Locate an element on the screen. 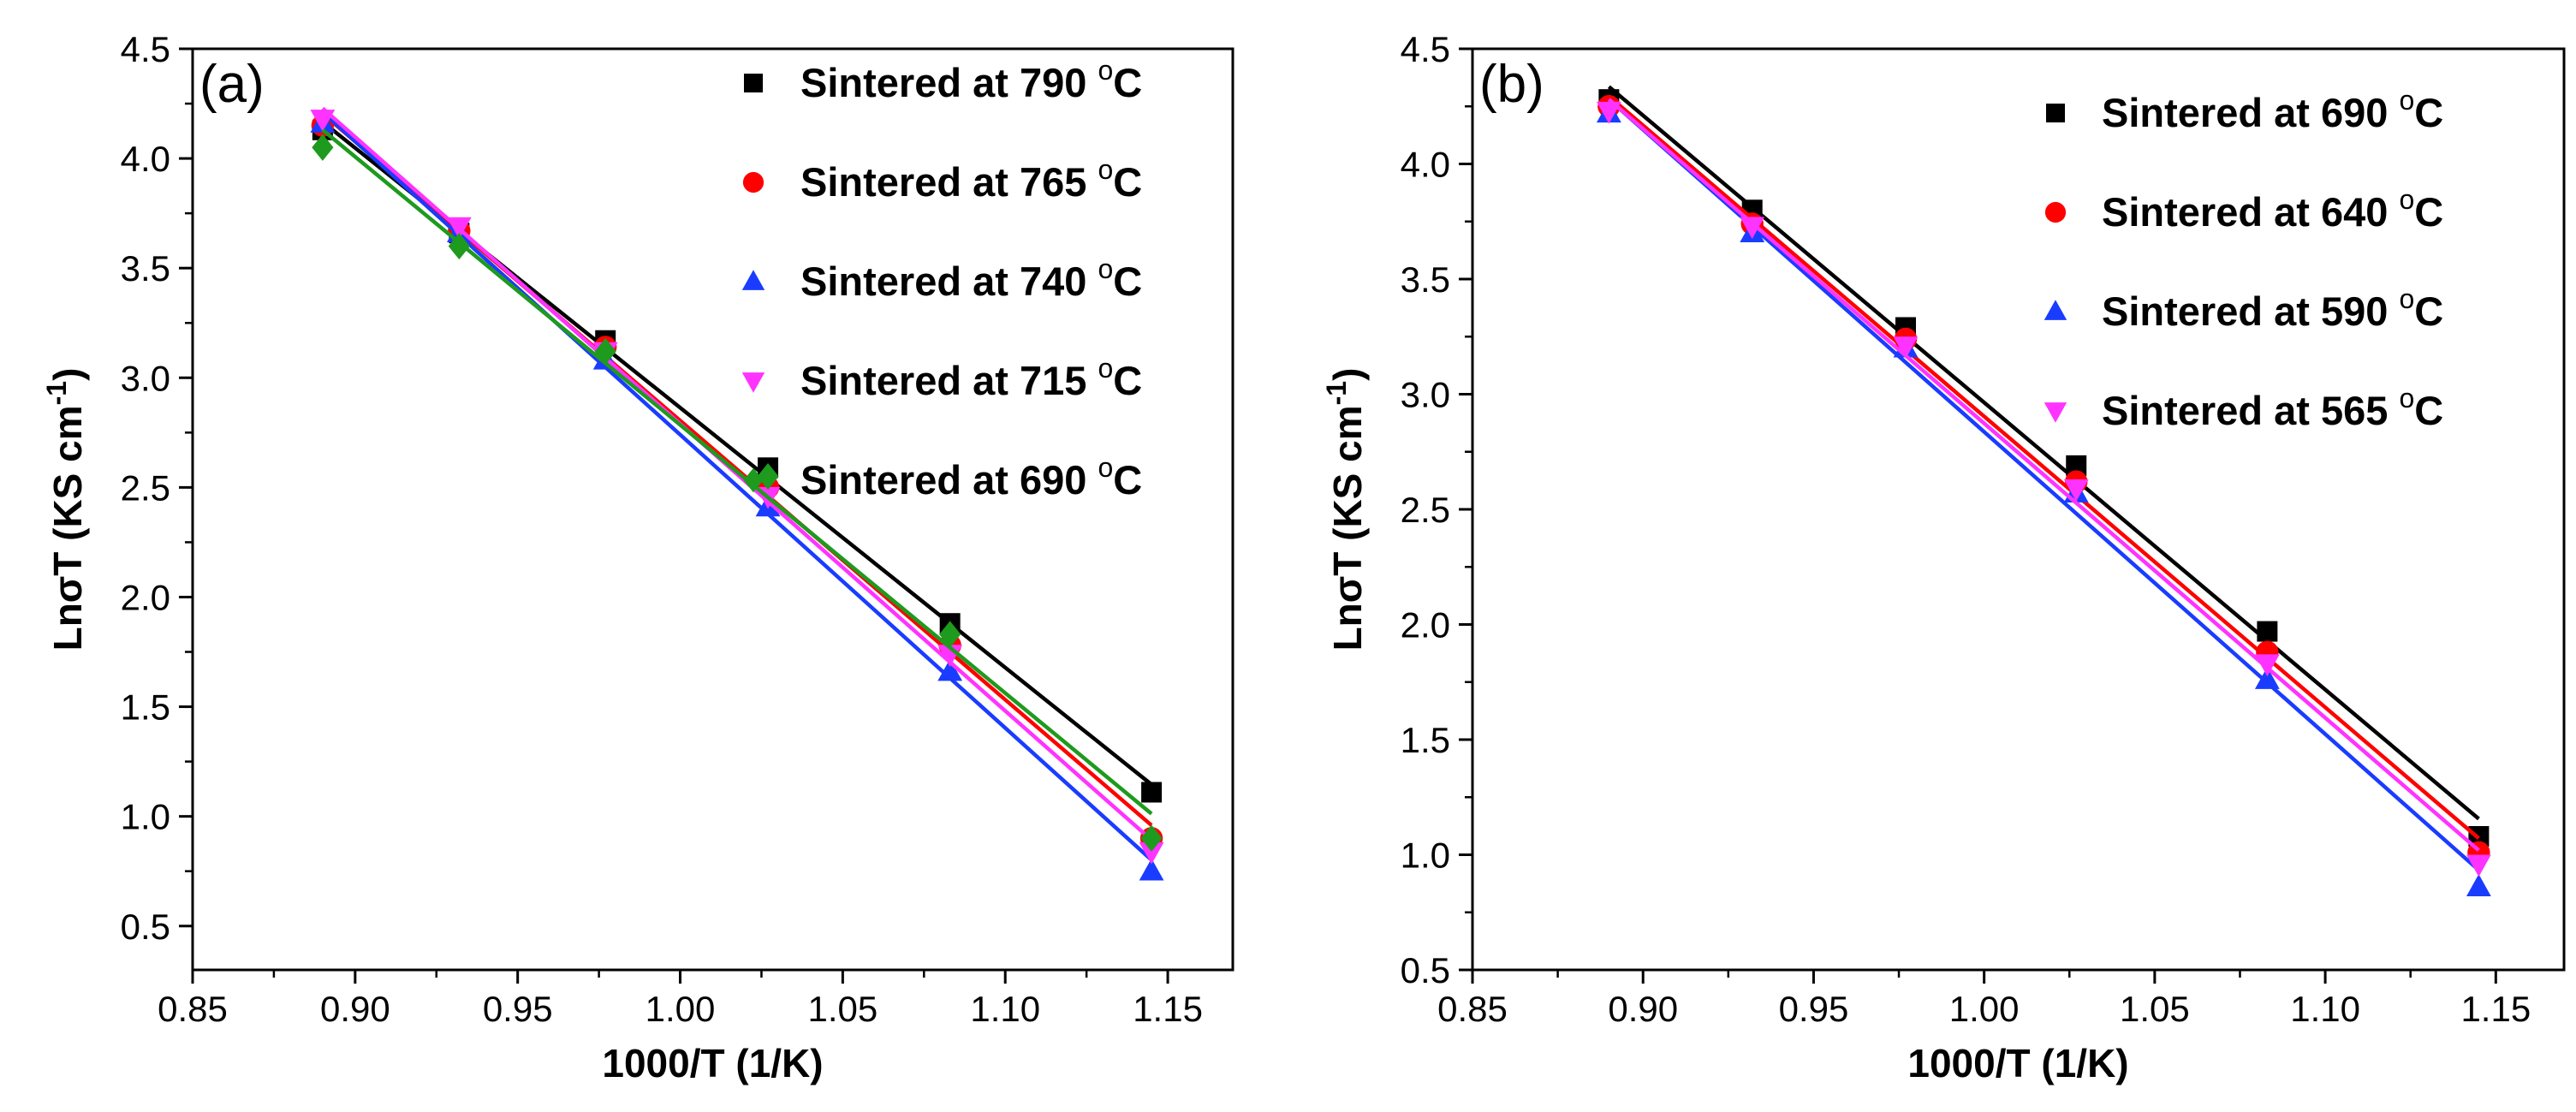 This screenshot has width=2576, height=1112. legend-label-text: Sintered at 640 is located at coordinates (2250, 212).